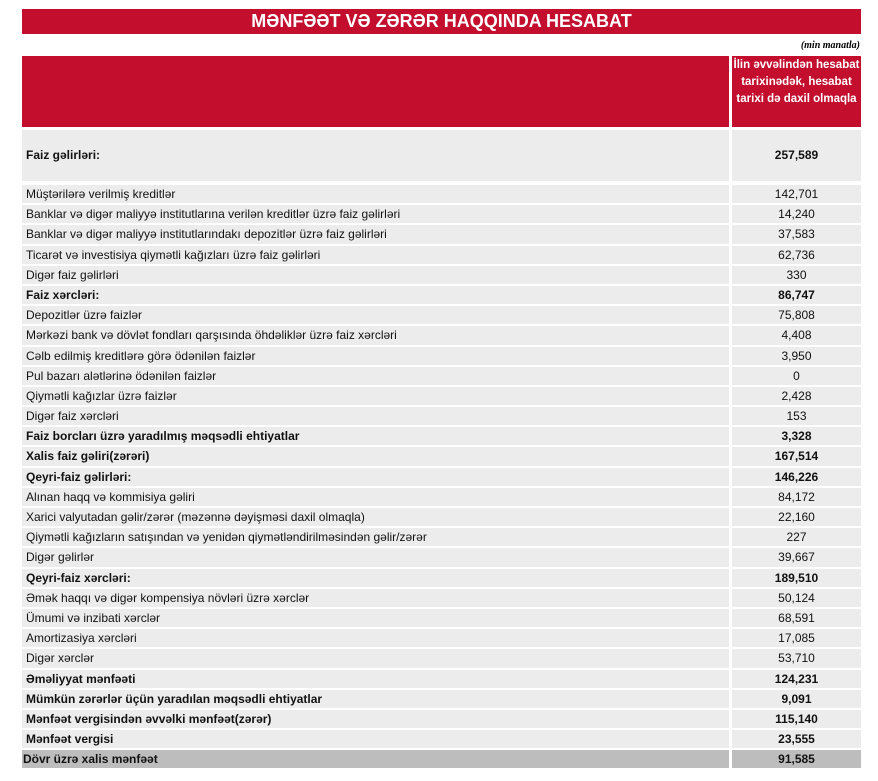 This screenshot has height=781, width=878. I want to click on table-row: Digər faiz gəlirləri 330, so click(441, 274).